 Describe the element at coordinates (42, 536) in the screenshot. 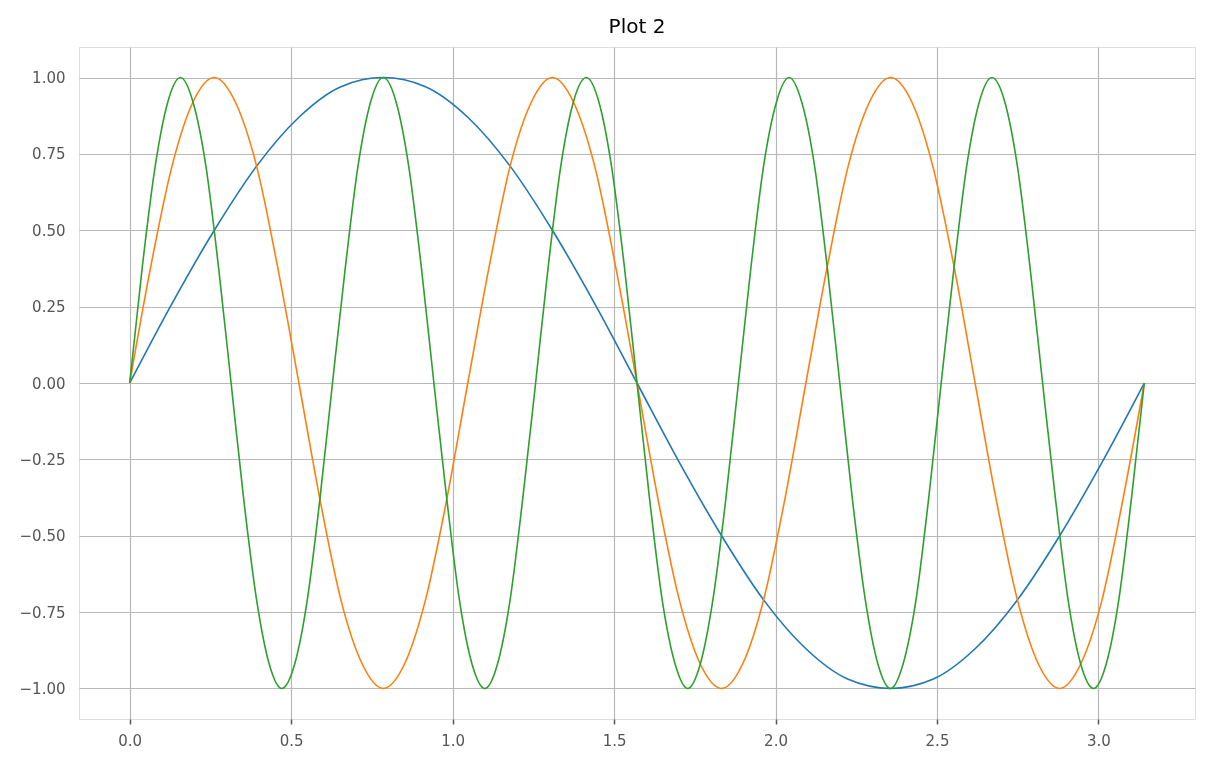

I see `y-tick-label: −0.50` at that location.